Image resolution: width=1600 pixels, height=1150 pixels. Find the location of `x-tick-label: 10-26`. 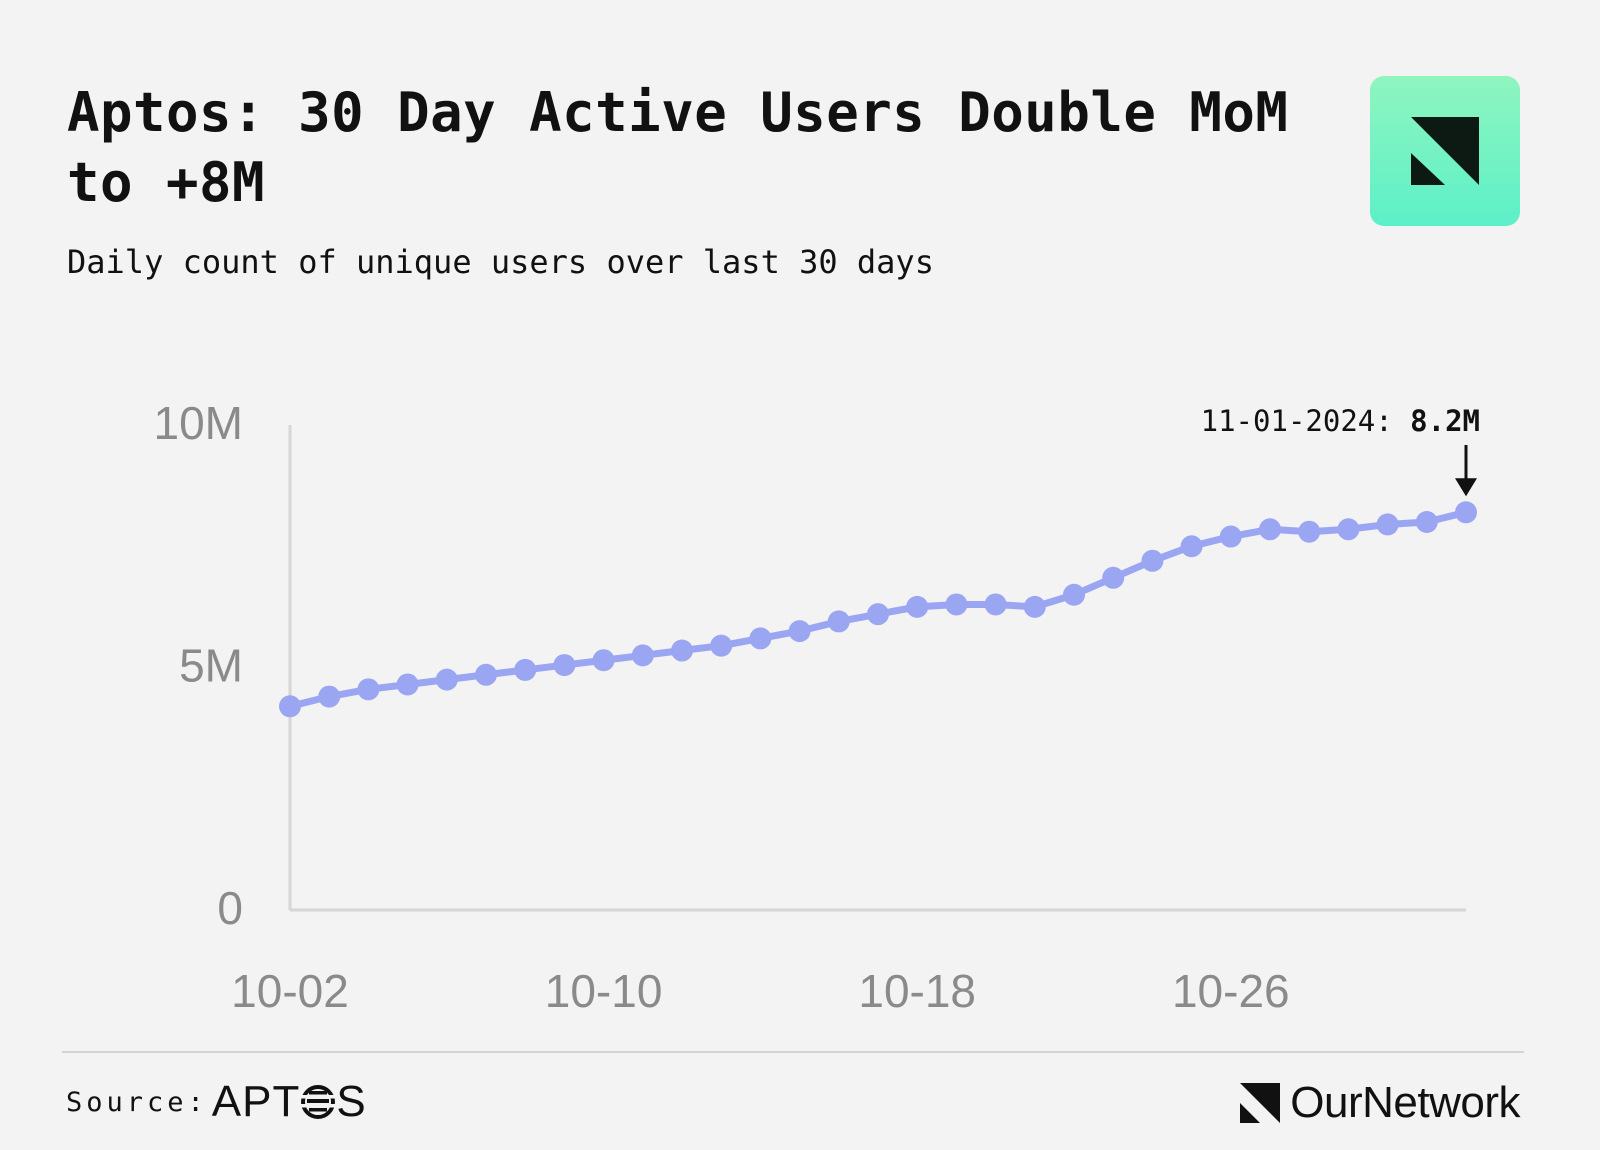

x-tick-label: 10-26 is located at coordinates (1231, 991).